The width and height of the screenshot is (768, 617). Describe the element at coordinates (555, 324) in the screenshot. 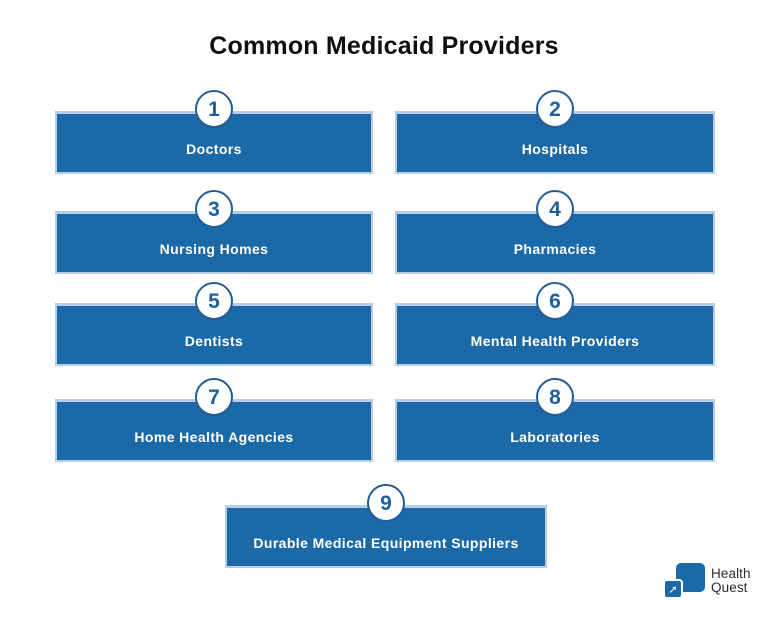

I see `provider-card-mental-health: 6 Mental Health Providers` at that location.